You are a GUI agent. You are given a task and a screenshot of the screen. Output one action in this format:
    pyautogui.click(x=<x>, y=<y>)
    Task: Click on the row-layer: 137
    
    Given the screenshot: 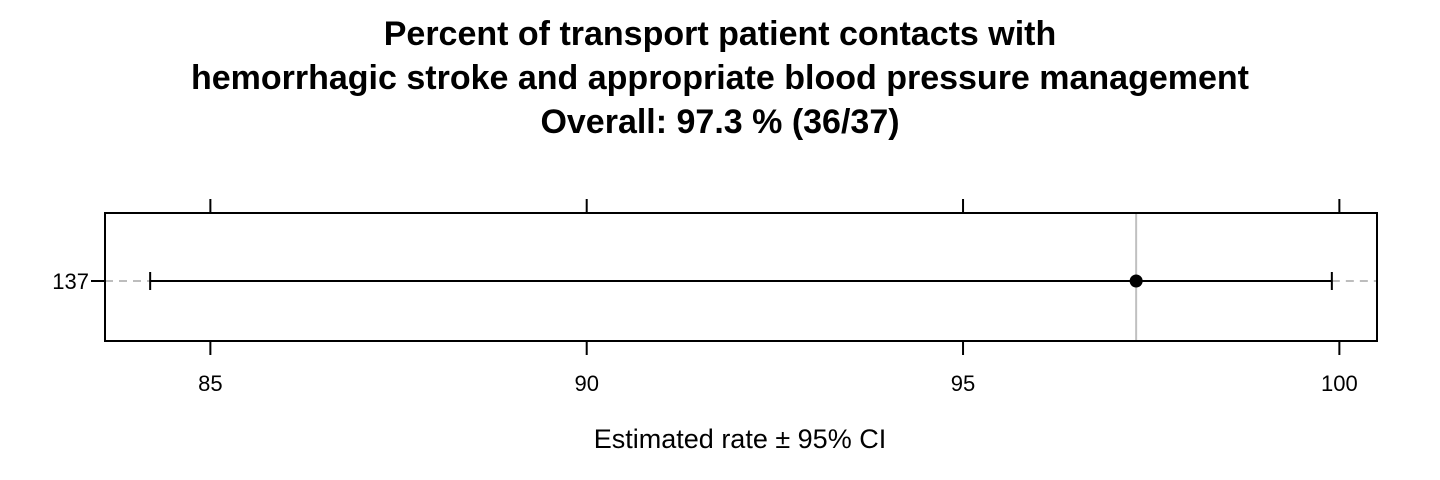 What is the action you would take?
    pyautogui.click(x=714, y=281)
    